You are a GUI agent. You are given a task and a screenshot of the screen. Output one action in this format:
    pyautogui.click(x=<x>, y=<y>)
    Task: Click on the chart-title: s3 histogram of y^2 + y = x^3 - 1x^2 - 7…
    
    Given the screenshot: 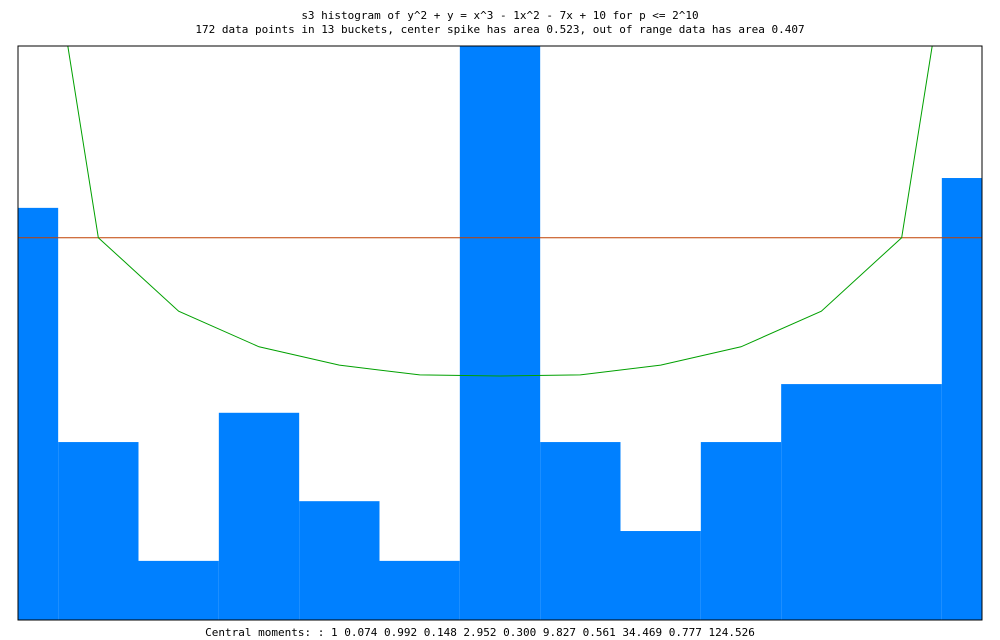 What is the action you would take?
    pyautogui.click(x=499, y=15)
    